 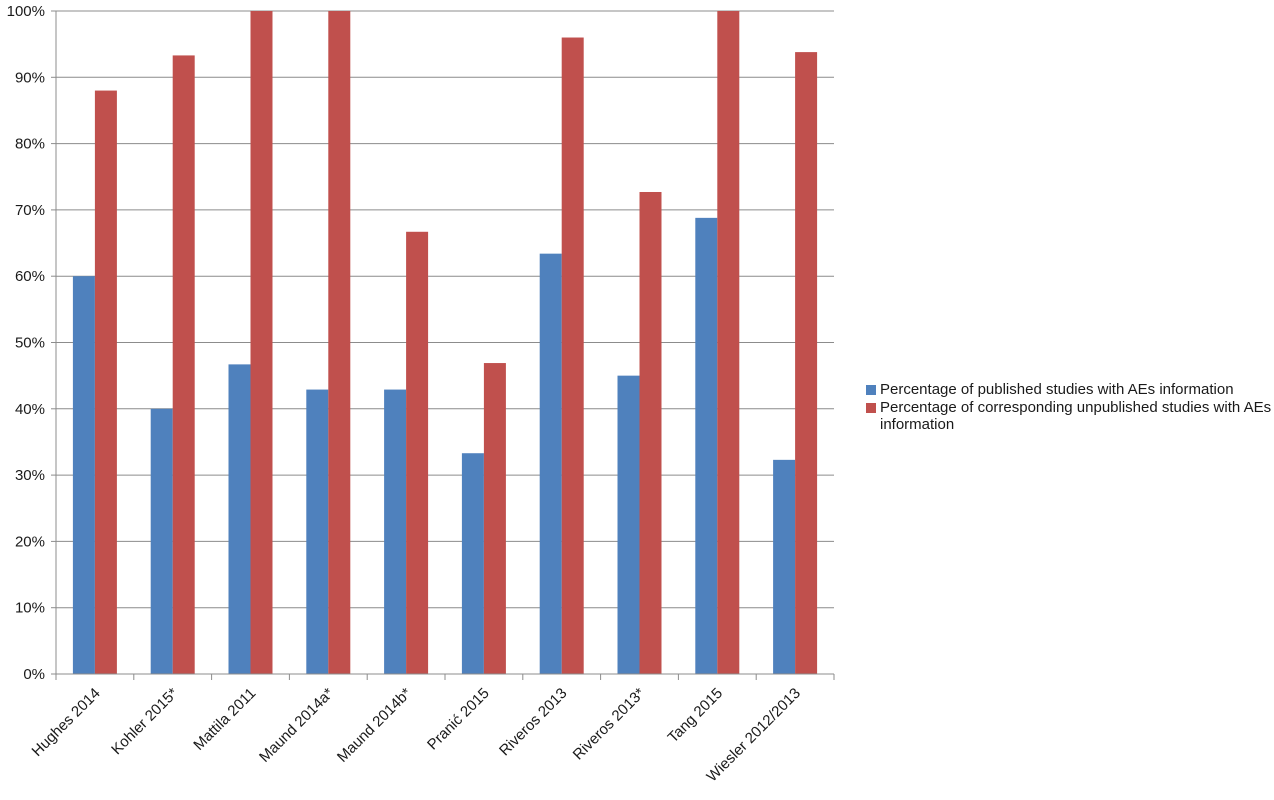 I want to click on x-tick-label: Tang 2015, so click(x=696, y=716).